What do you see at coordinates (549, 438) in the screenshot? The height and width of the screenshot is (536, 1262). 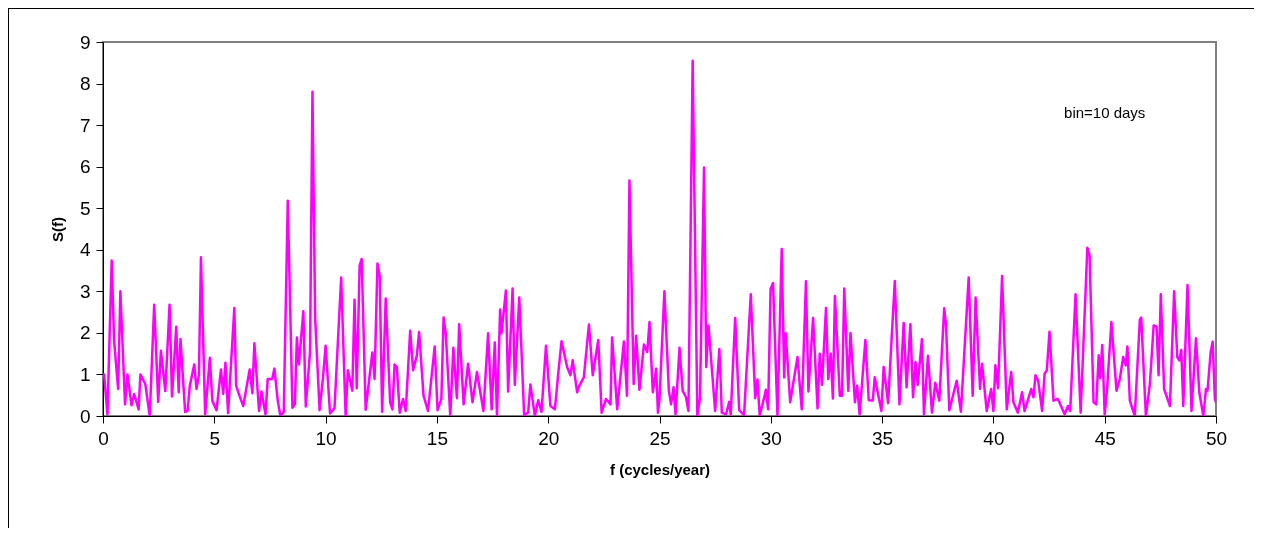 I see `x-tick-label: 20` at bounding box center [549, 438].